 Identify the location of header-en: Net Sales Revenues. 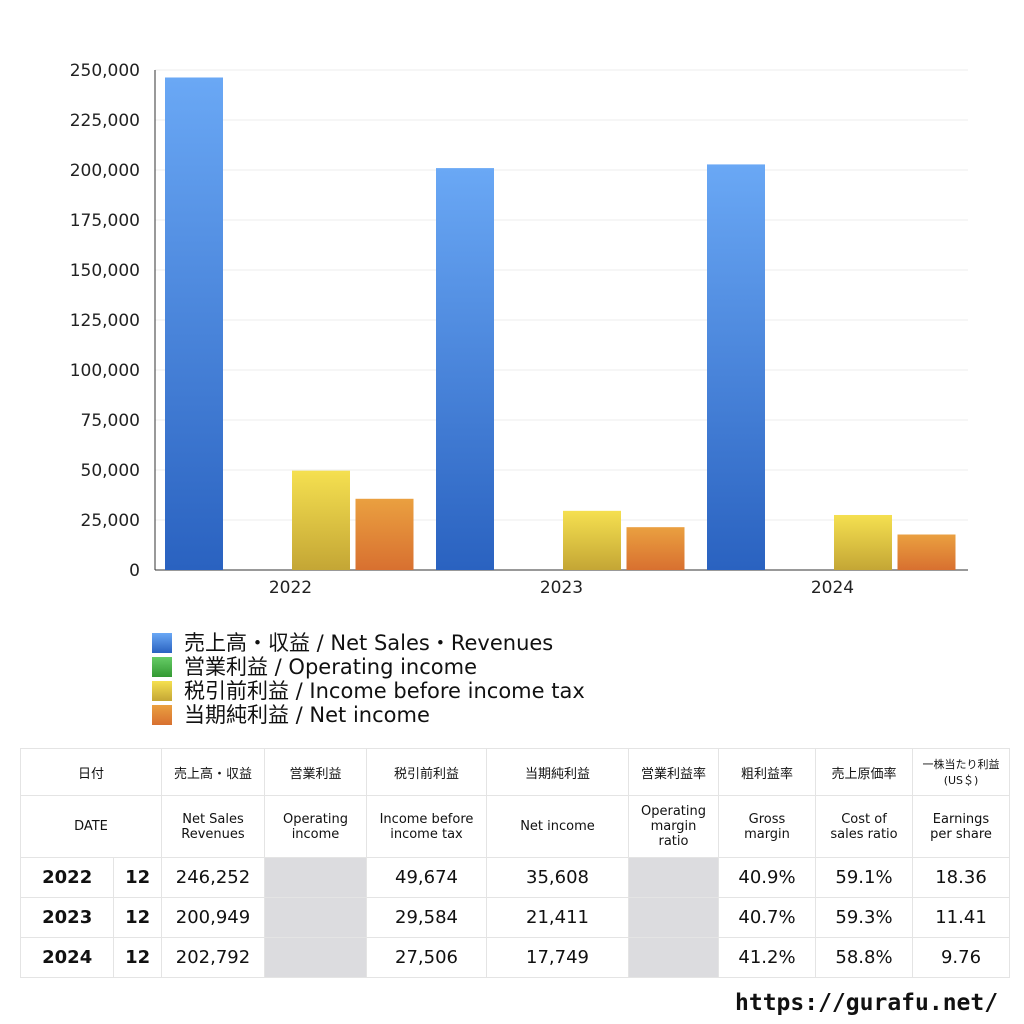
(213, 826).